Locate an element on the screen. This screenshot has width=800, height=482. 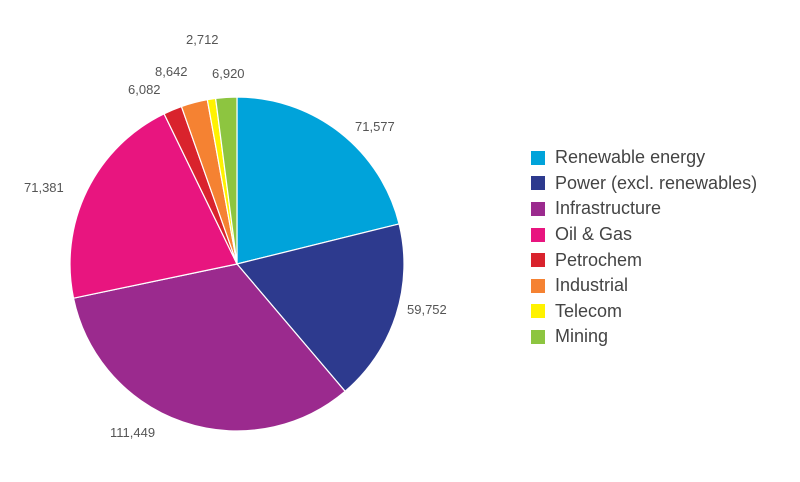
data-label-infrastructure: 111,449 is located at coordinates (132, 432).